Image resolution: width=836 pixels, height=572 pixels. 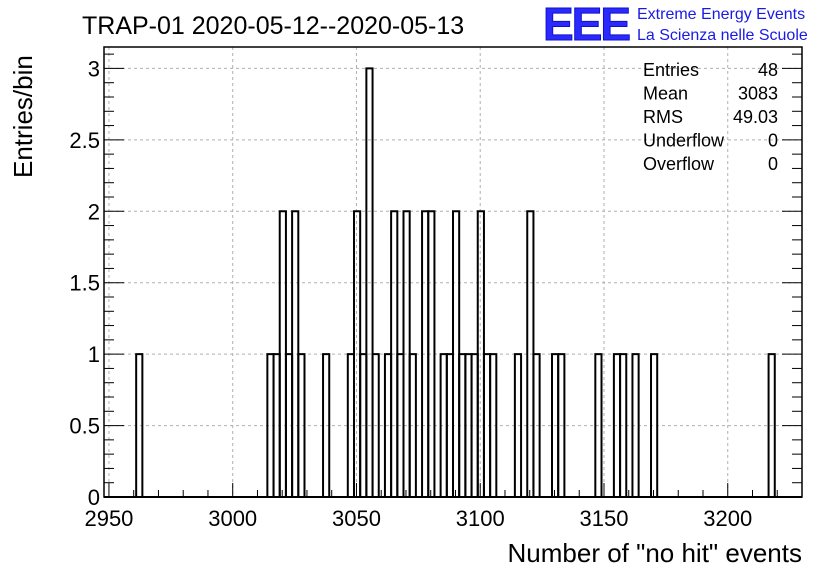 What do you see at coordinates (94, 354) in the screenshot?
I see `y-tick-label: 1` at bounding box center [94, 354].